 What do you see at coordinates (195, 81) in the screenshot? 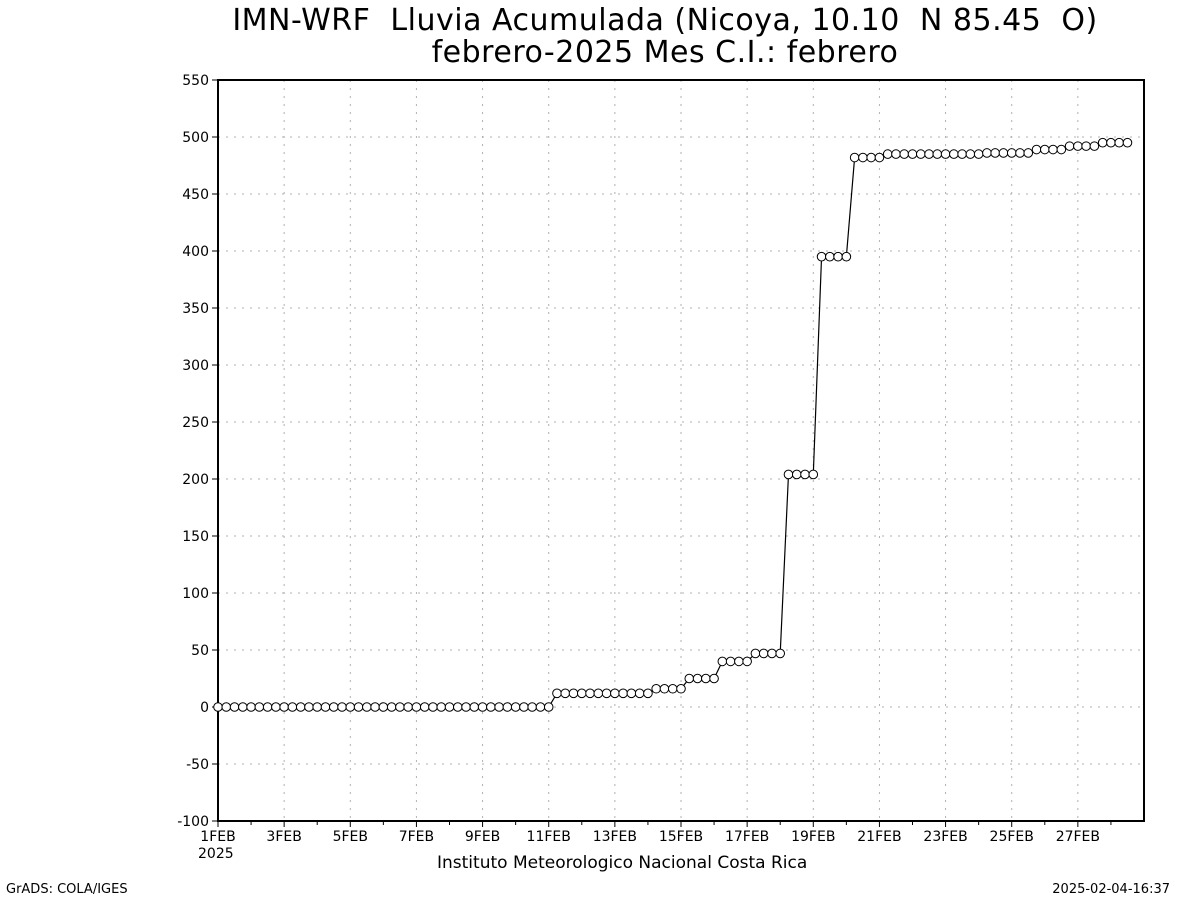
I see `y-tick-label: 550` at bounding box center [195, 81].